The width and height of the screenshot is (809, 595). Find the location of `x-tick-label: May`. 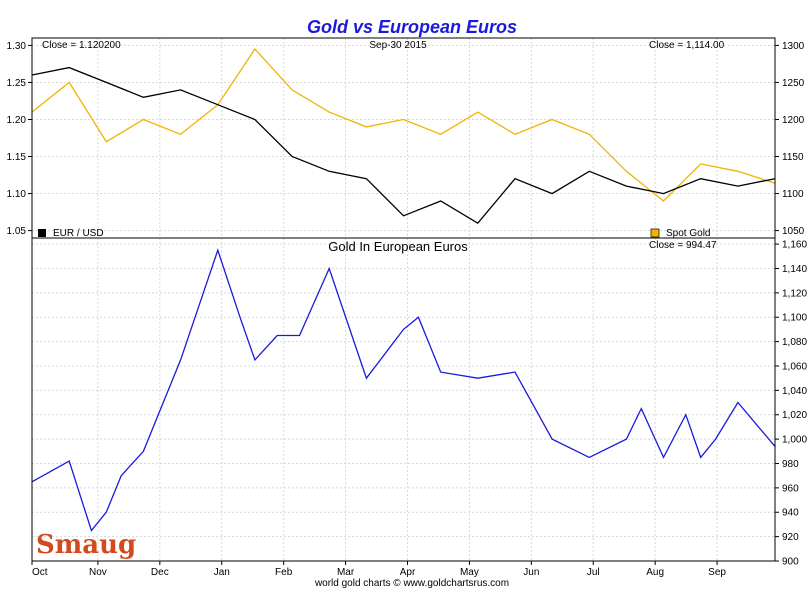

x-tick-label: May is located at coordinates (469, 572).